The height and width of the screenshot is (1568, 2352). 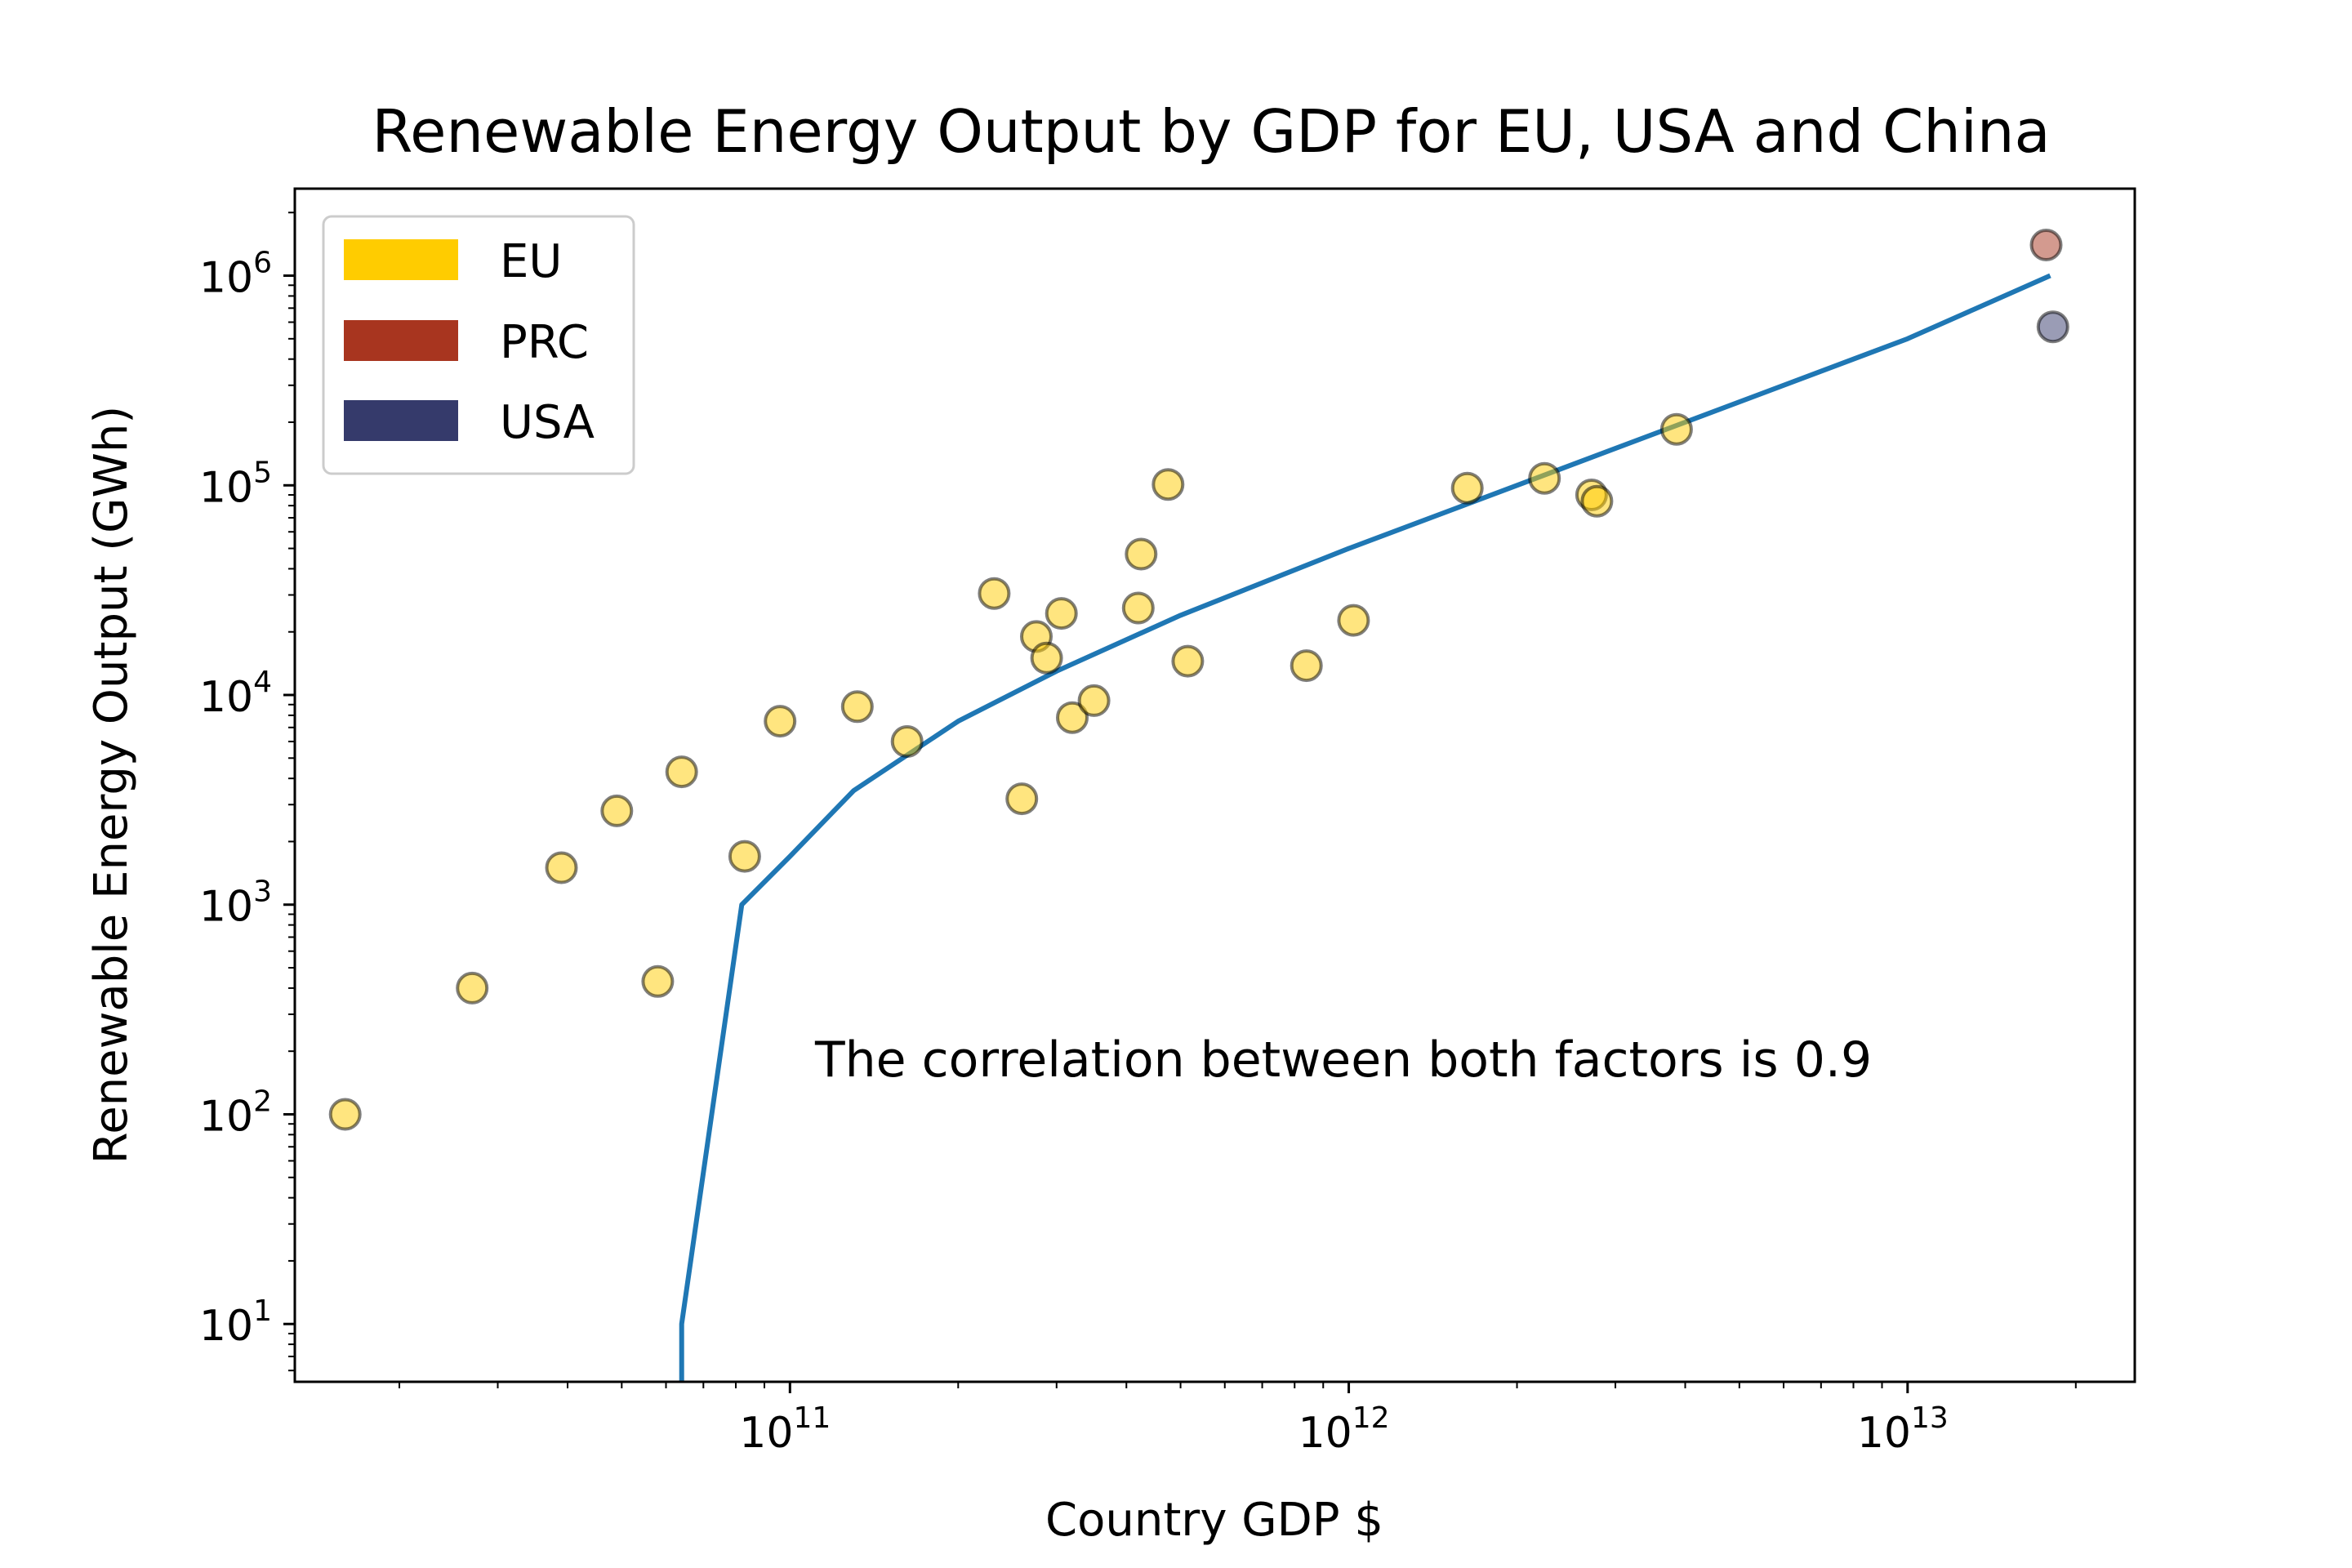 I want to click on y-tick-label: 10², so click(x=236, y=1113).